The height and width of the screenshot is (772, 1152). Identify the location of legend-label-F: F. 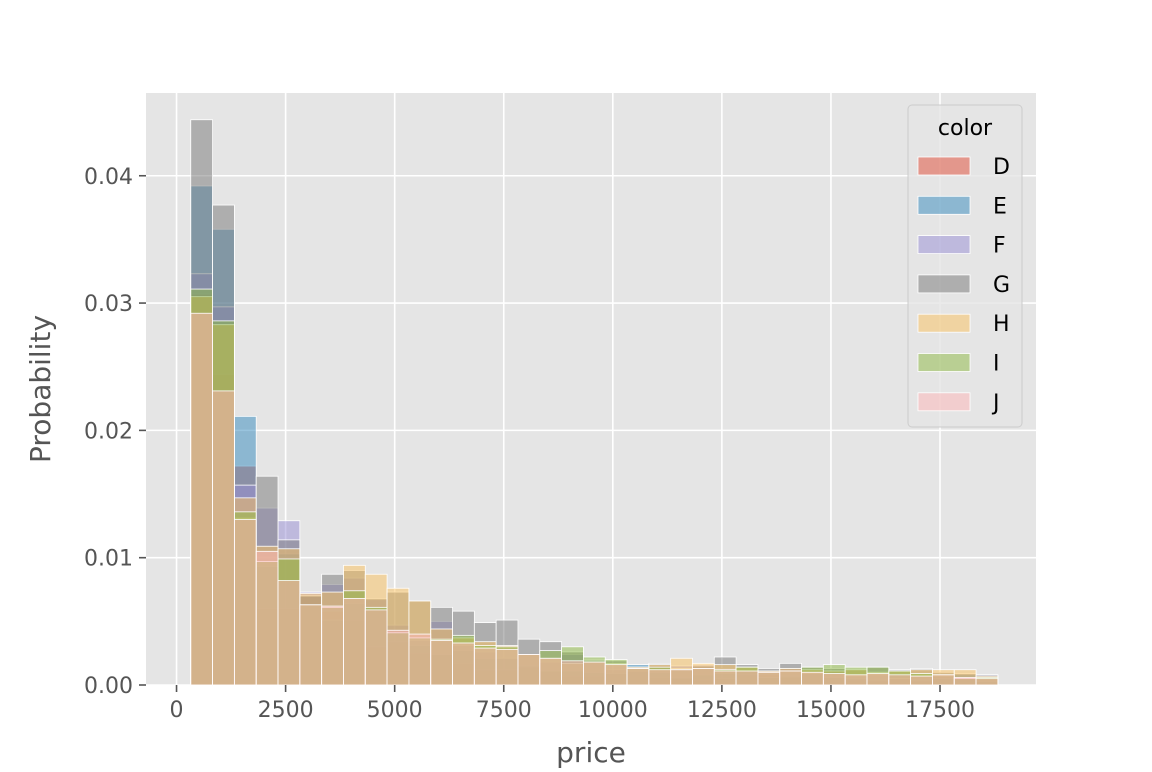
(999, 246).